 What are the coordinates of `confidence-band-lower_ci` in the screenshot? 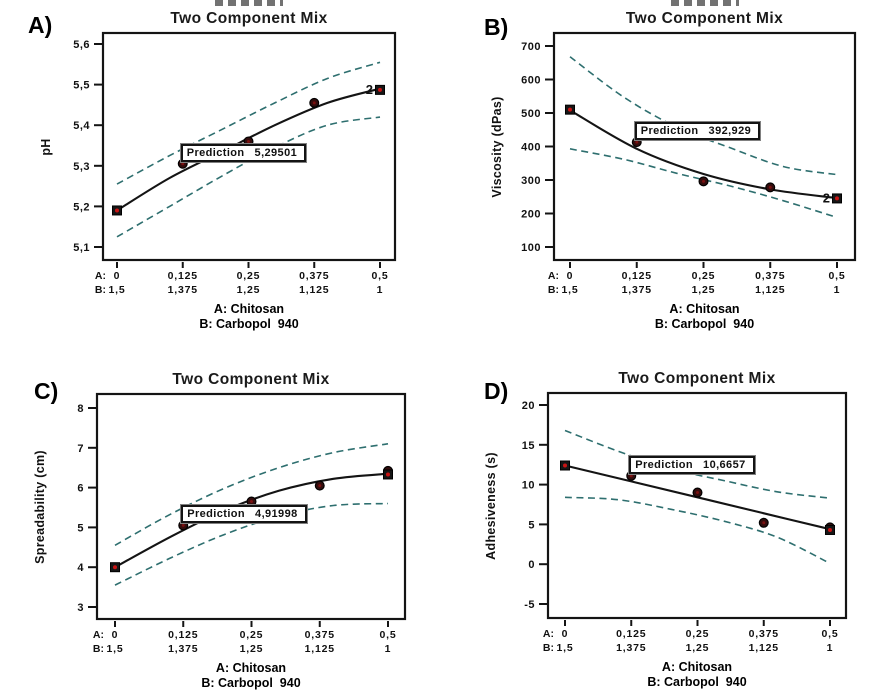 It's located at (248, 177).